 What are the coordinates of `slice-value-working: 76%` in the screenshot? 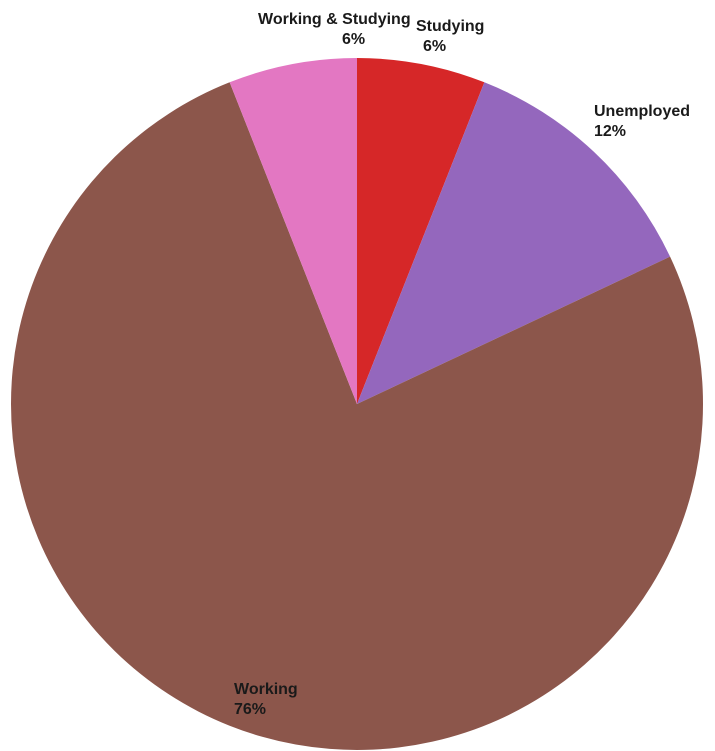 It's located at (250, 709).